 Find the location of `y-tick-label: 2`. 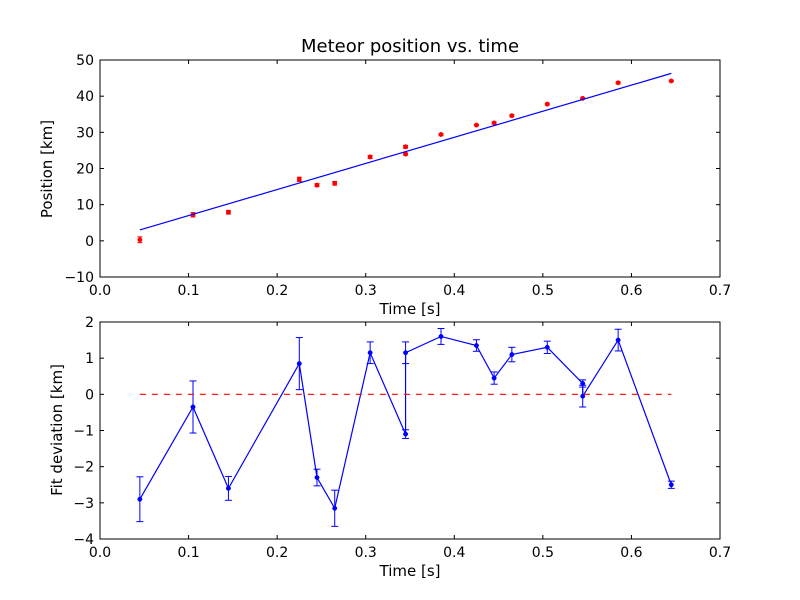

y-tick-label: 2 is located at coordinates (89, 323).